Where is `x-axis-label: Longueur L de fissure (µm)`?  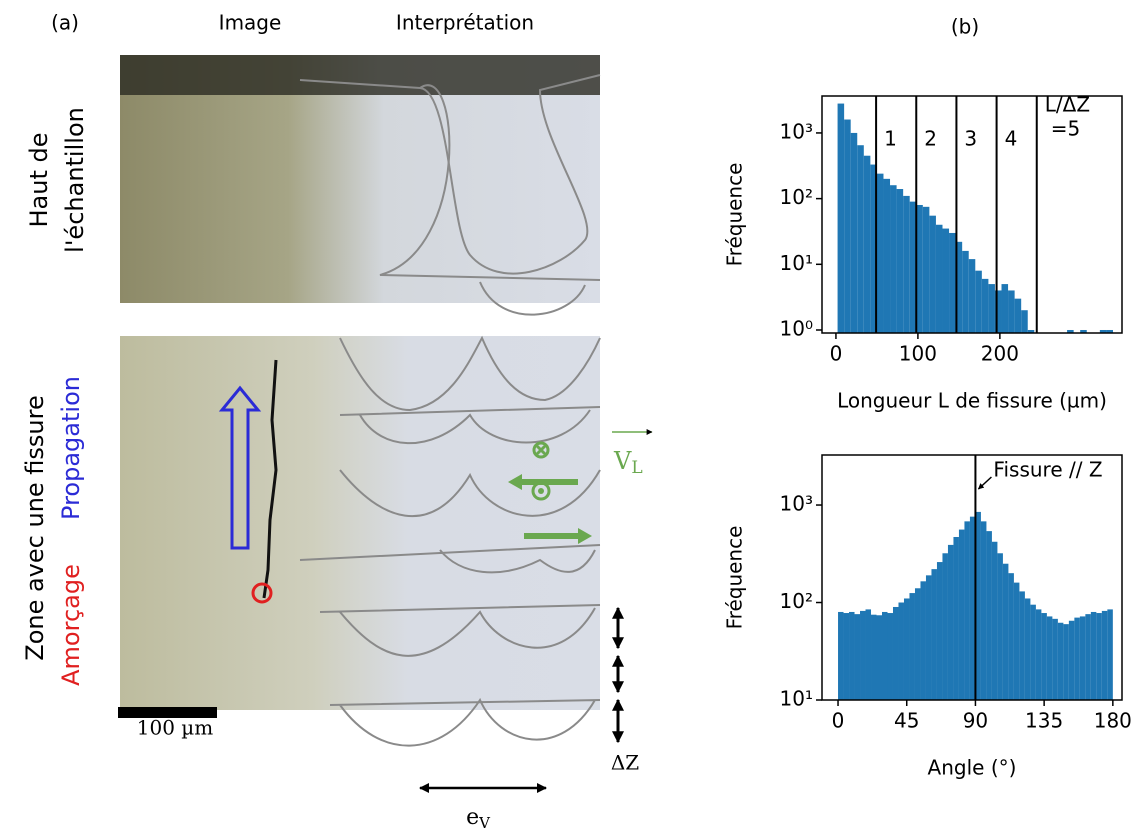 x-axis-label: Longueur L de fissure (µm) is located at coordinates (972, 401).